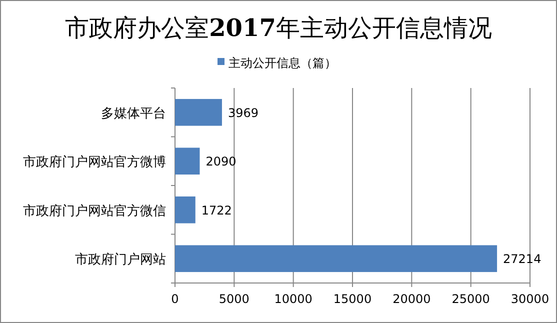 The image size is (557, 323). Describe the element at coordinates (94, 162) in the screenshot. I see `y-tick-label: 市政府门户网站官方微博` at that location.